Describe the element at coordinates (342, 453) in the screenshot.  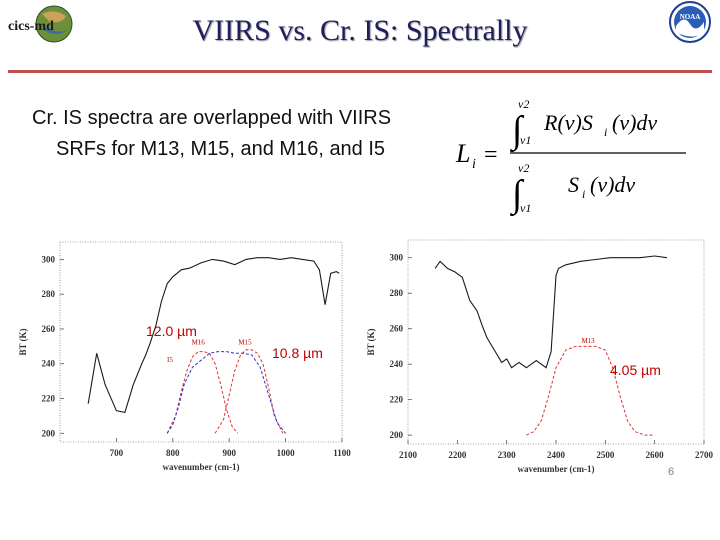
I see `x-tick-label: 1100` at that location.